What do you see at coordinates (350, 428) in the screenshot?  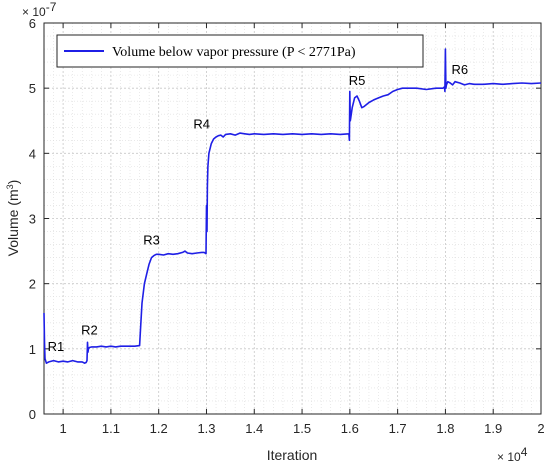 I see `x-tick-label: 1.6` at bounding box center [350, 428].